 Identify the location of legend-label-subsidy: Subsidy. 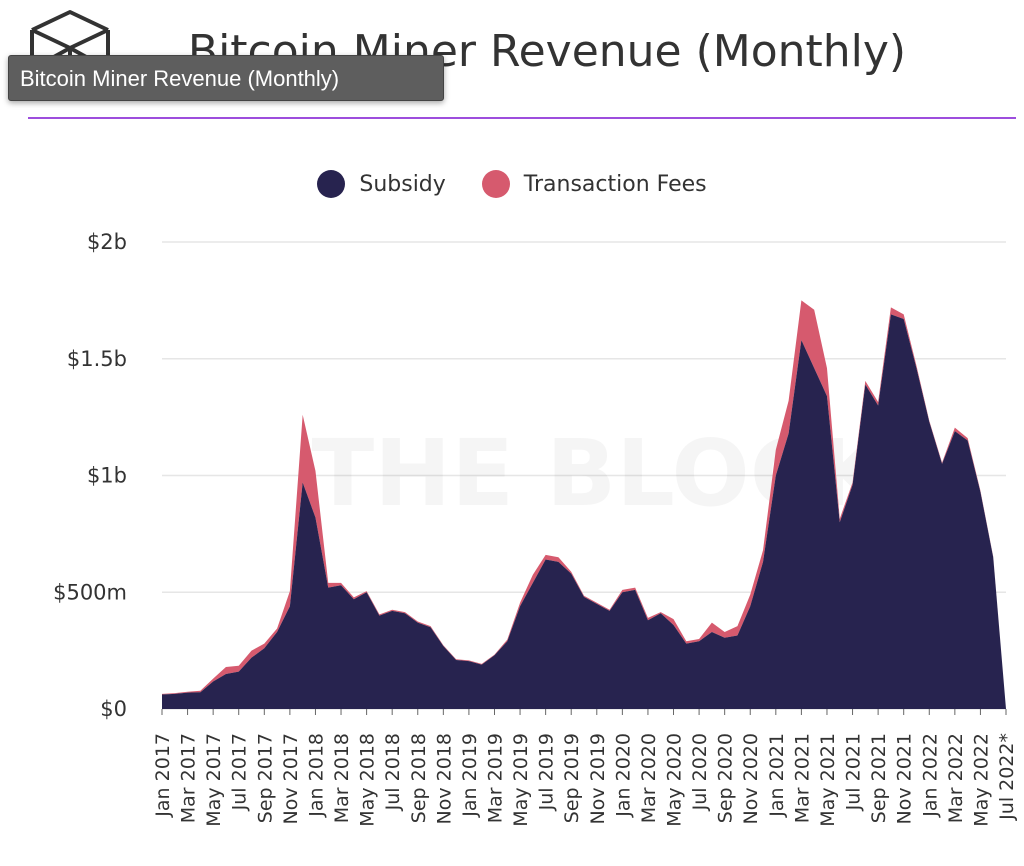
(402, 184).